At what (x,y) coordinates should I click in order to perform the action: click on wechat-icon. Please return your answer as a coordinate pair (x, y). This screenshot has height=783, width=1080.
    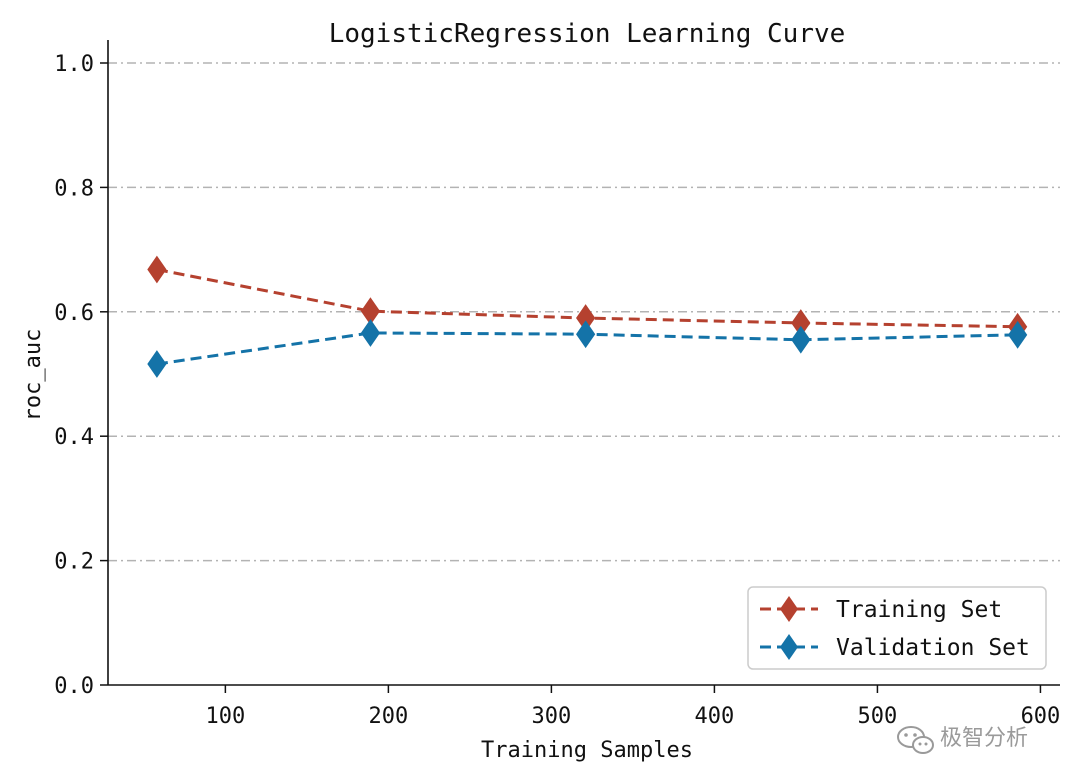
    Looking at the image, I should click on (915, 740).